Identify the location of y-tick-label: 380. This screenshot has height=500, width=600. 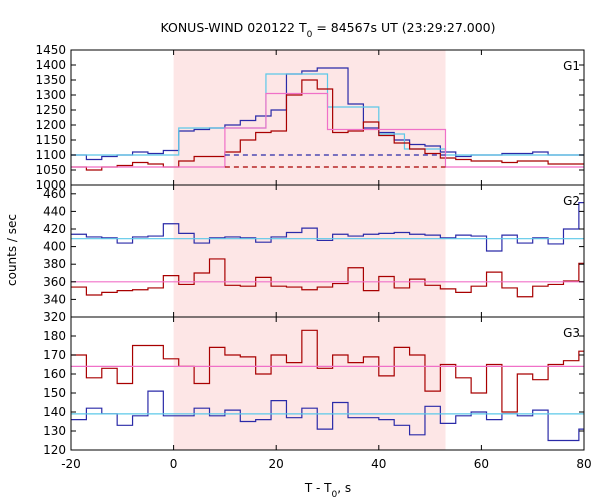
(54, 264).